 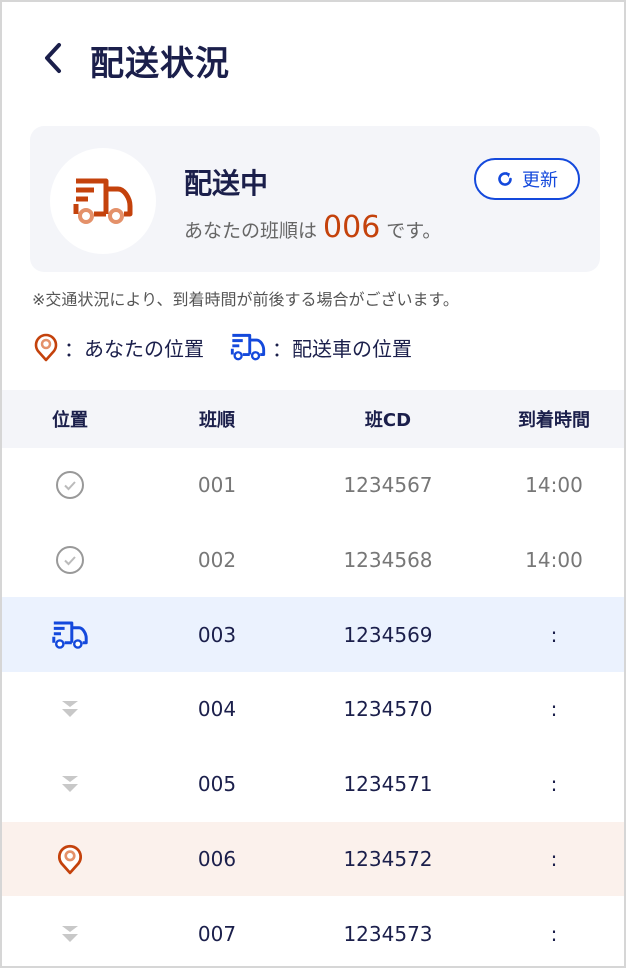 What do you see at coordinates (388, 933) in the screenshot?
I see `row-code: 1234573` at bounding box center [388, 933].